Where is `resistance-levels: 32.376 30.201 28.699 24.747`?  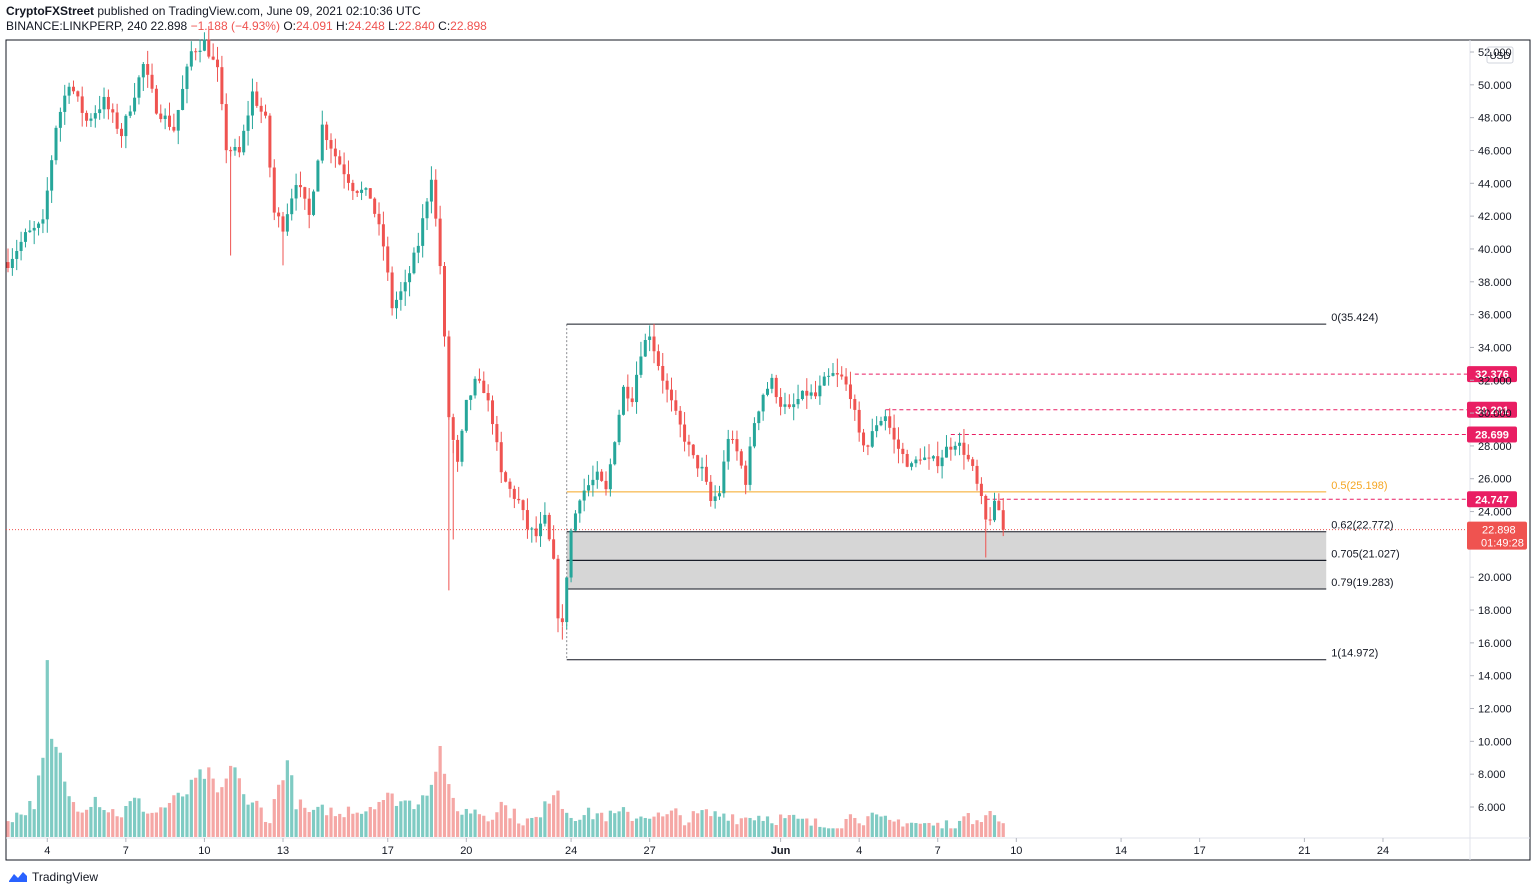
resistance-levels: 32.376 30.201 28.699 24.747 is located at coordinates (1185, 437).